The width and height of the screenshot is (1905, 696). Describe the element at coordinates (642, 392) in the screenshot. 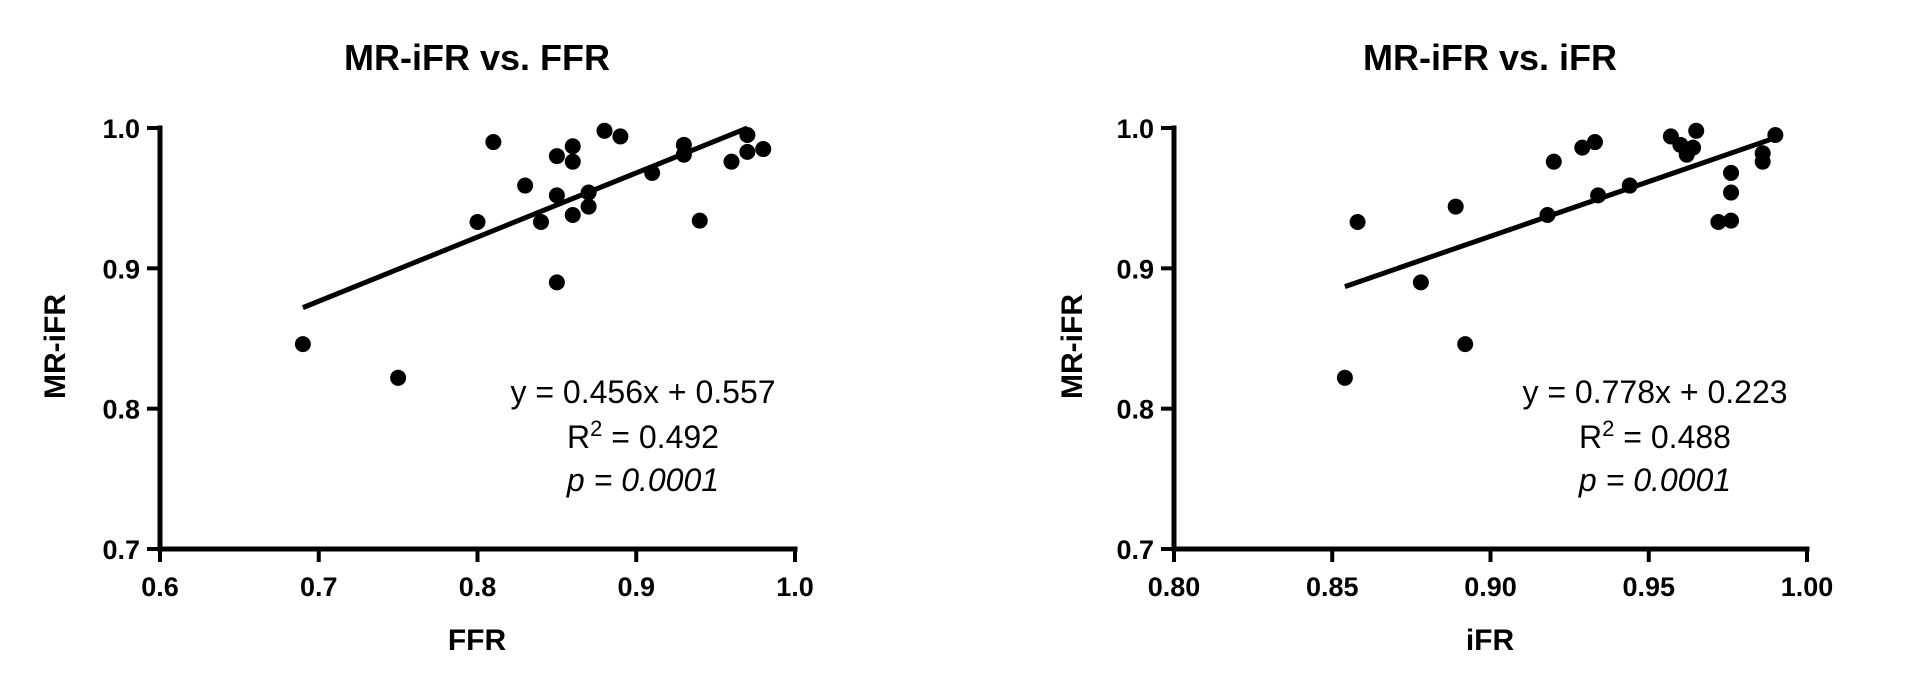

I see `equation: y = 0.456x + 0.557` at that location.